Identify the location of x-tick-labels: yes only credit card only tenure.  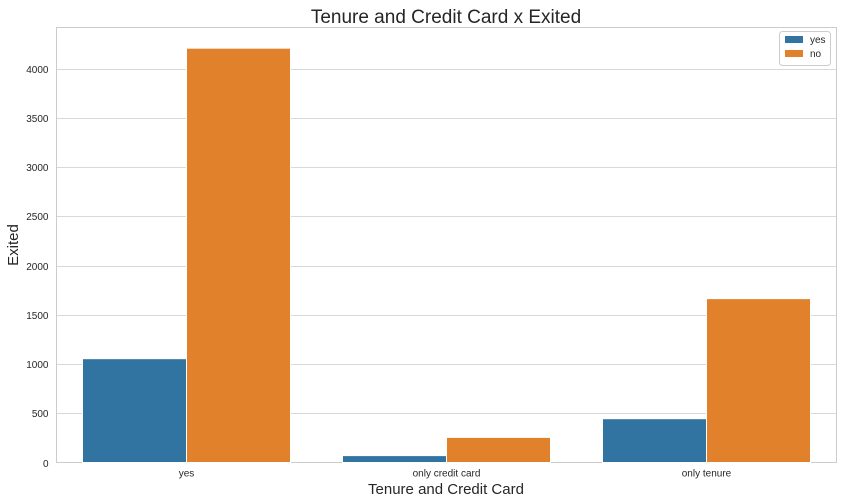
(455, 474).